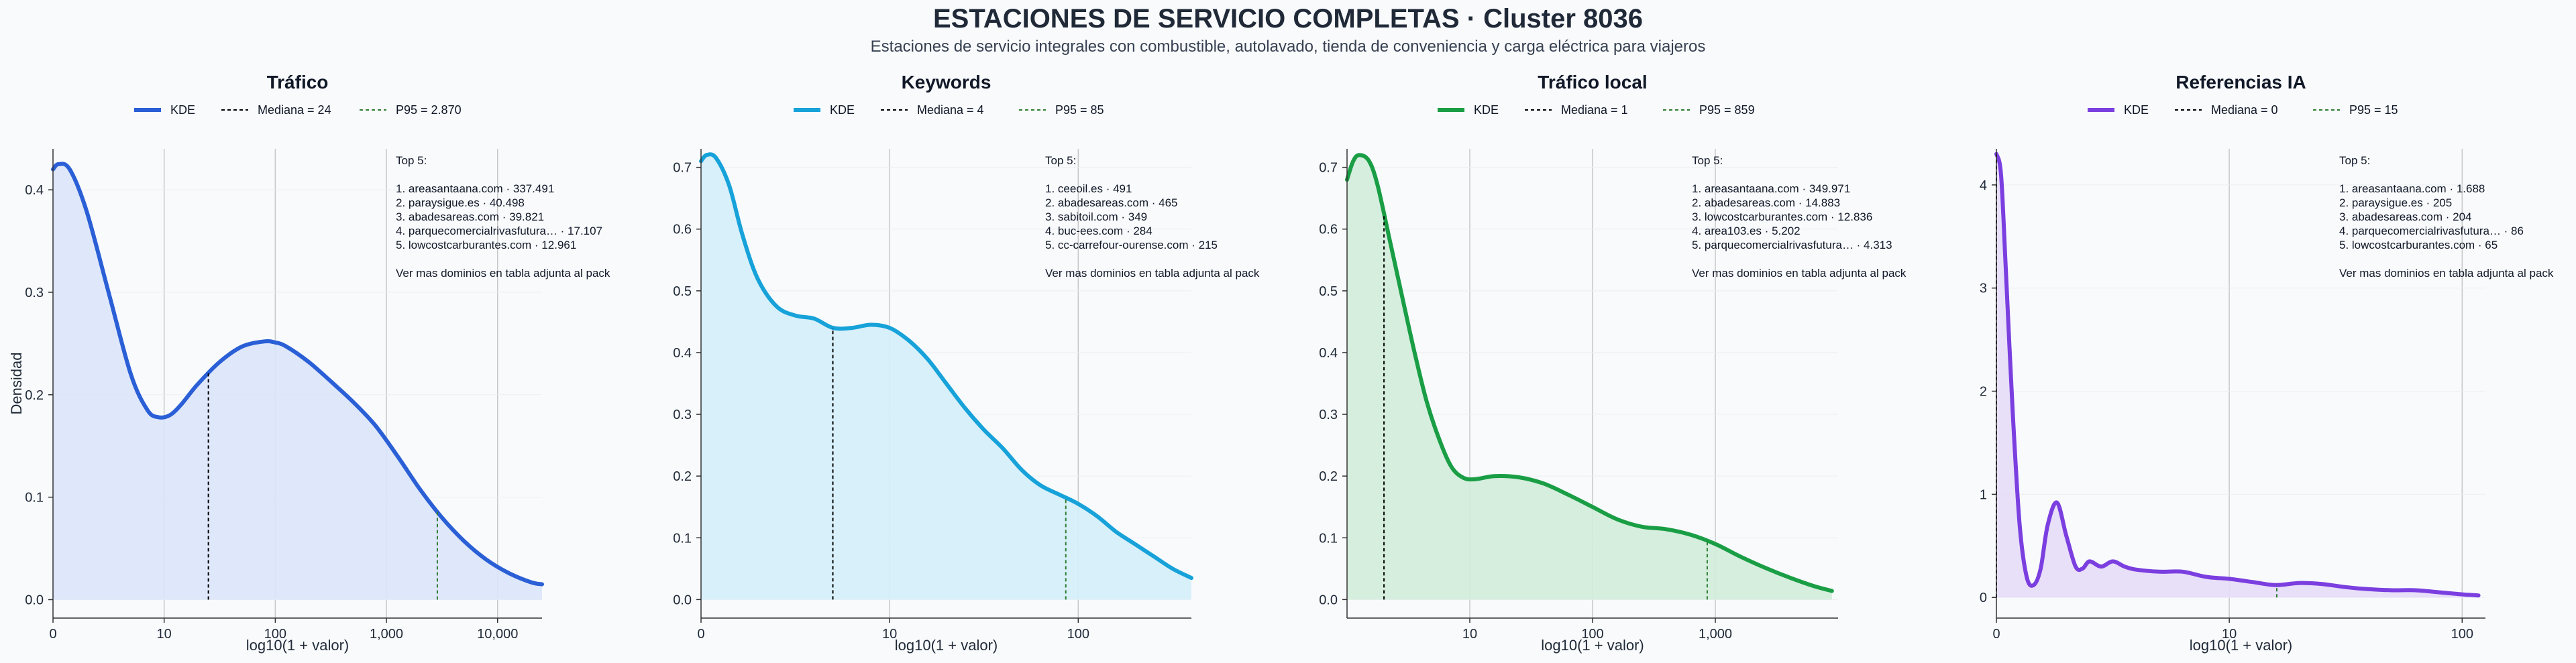 The width and height of the screenshot is (2576, 663). What do you see at coordinates (2412, 188) in the screenshot?
I see `annotation-line: 1. areasantaana.com · 1.688` at bounding box center [2412, 188].